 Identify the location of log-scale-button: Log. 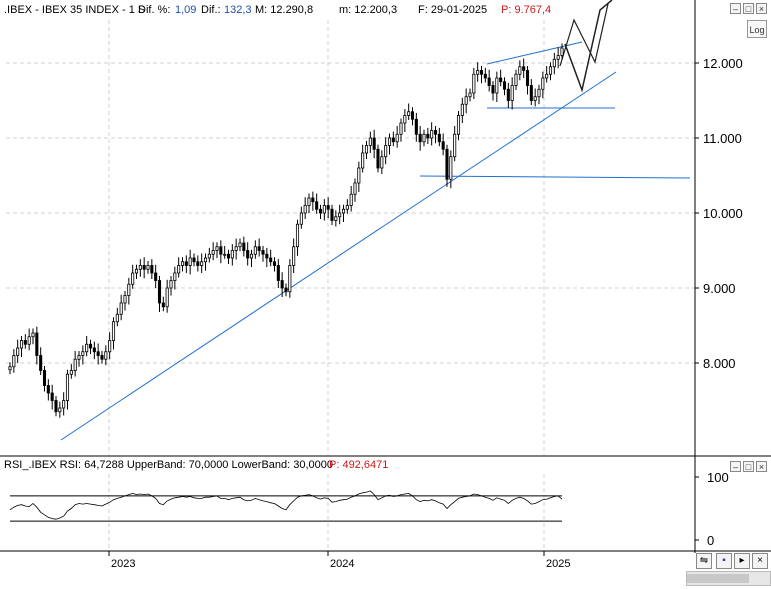
(757, 29).